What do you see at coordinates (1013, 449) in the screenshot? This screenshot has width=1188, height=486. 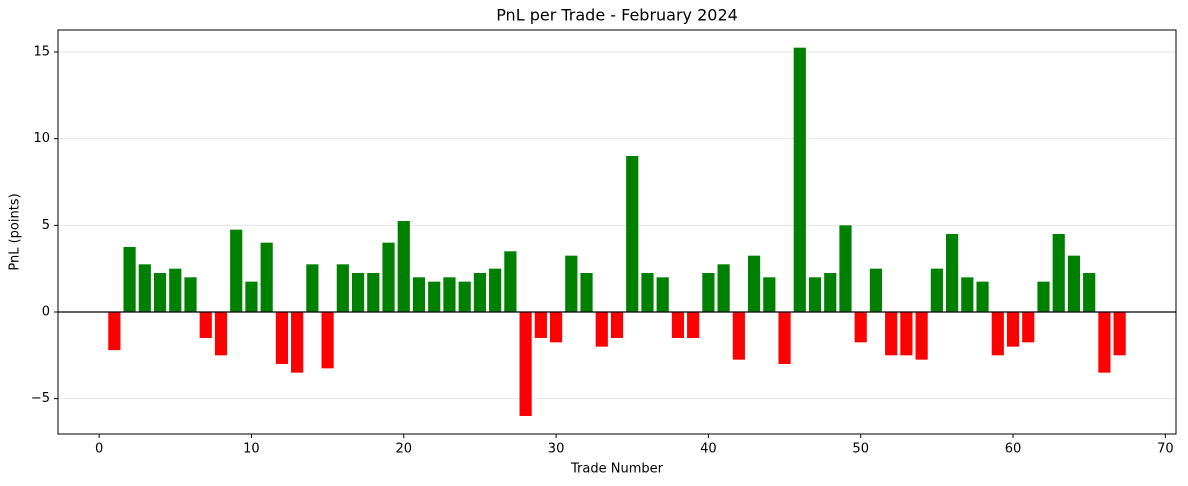 I see `x-tick-label: 60` at bounding box center [1013, 449].